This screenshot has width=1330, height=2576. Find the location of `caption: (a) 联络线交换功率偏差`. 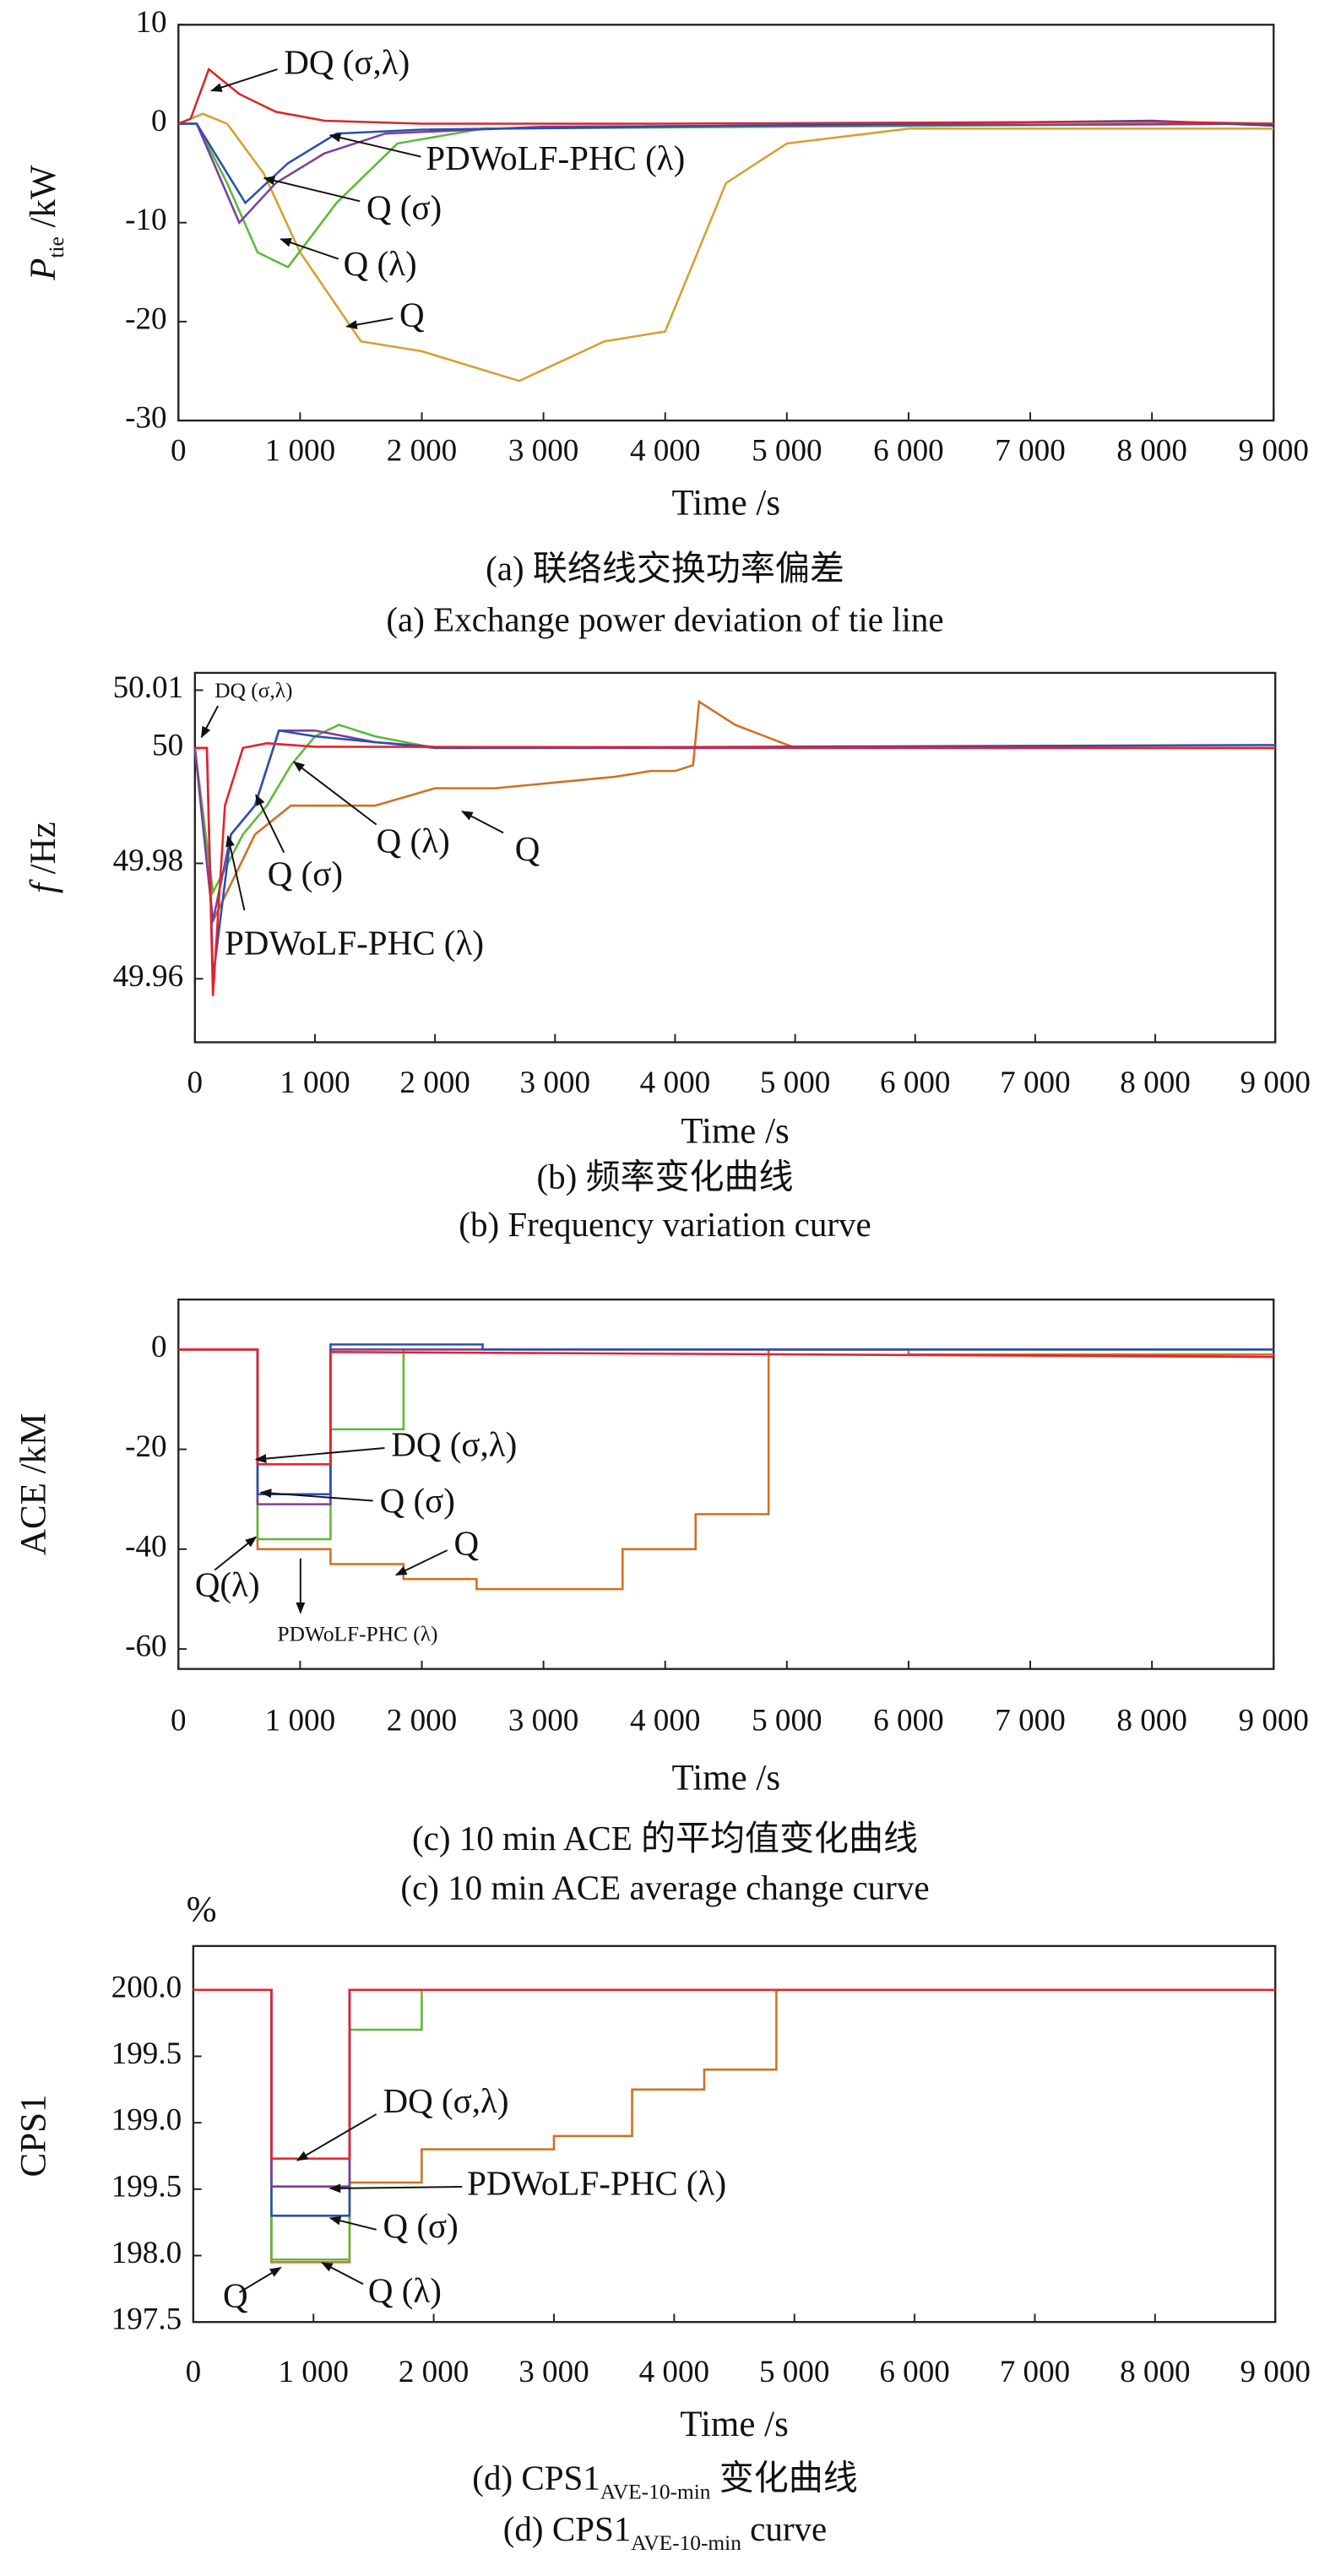

caption: (a) 联络线交换功率偏差 is located at coordinates (665, 568).